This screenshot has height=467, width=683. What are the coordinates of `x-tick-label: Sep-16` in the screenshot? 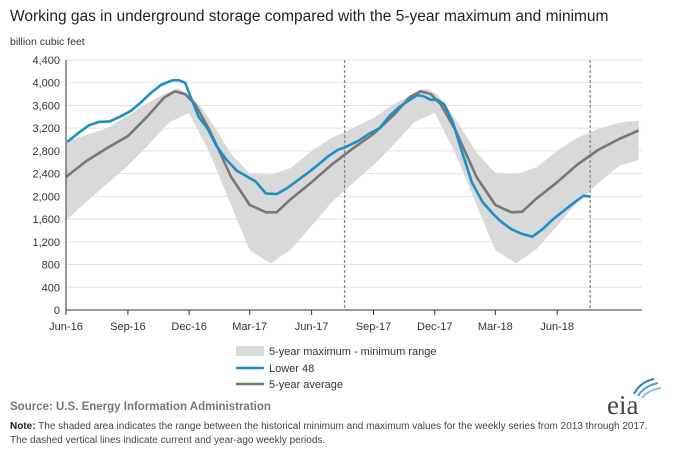 It's located at (127, 327).